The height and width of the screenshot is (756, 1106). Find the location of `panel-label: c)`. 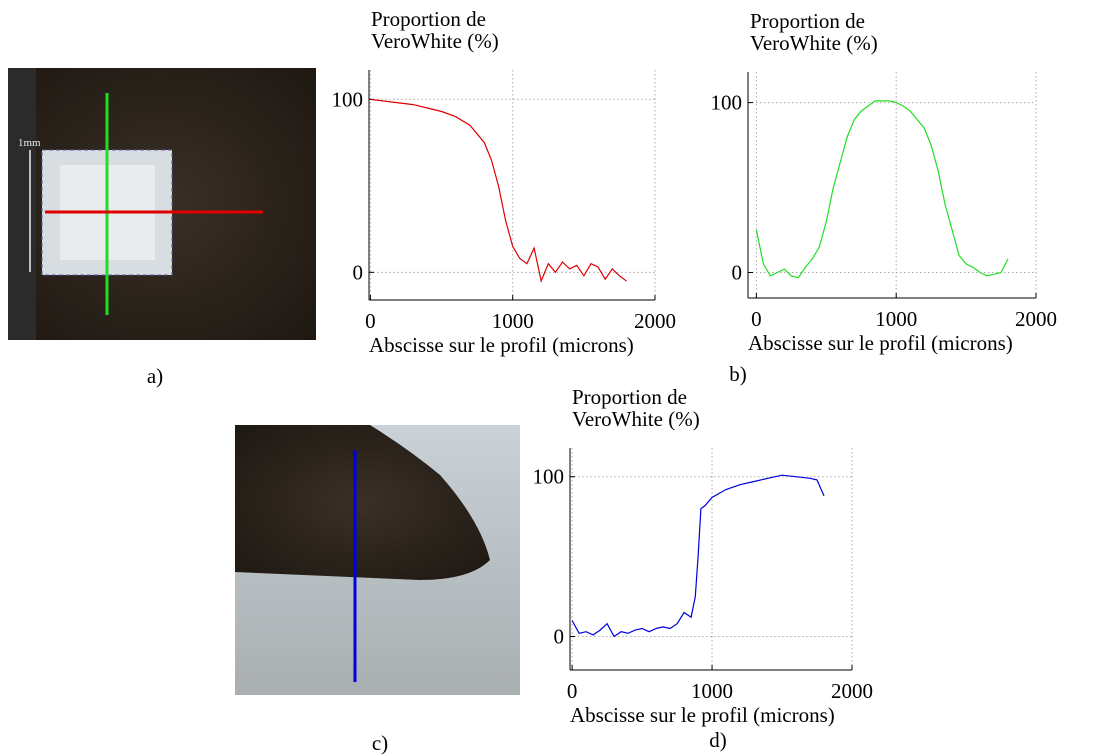

panel-label: c) is located at coordinates (380, 743).